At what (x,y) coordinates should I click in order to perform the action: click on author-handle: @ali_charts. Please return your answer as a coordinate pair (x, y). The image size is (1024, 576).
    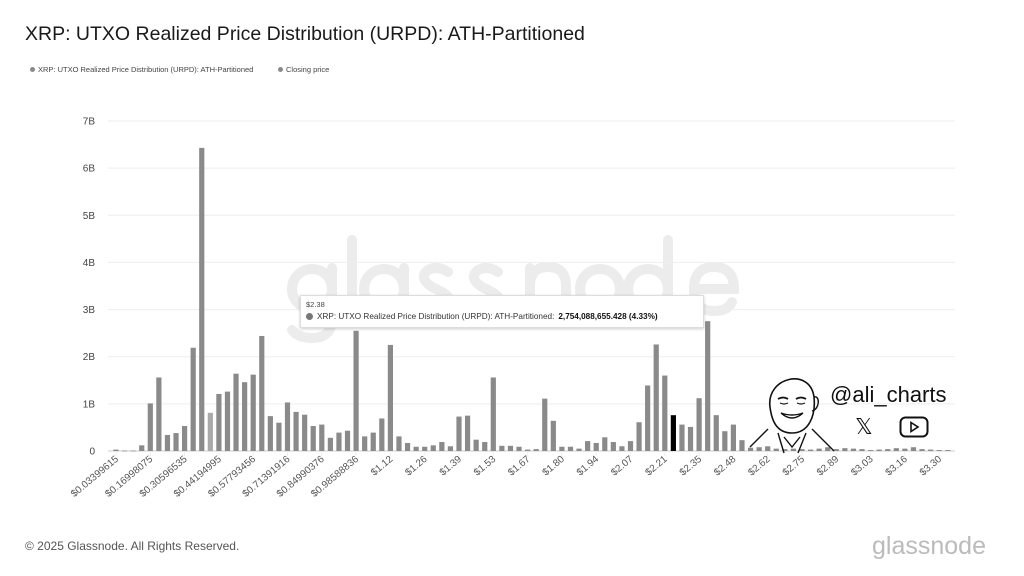
    Looking at the image, I should click on (888, 394).